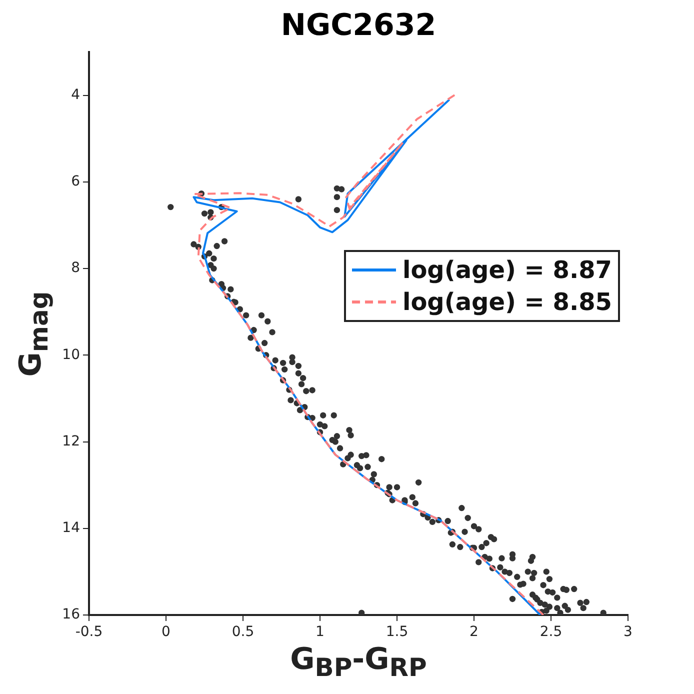 The image size is (694, 694). I want to click on x-tick-label: 2, so click(474, 632).